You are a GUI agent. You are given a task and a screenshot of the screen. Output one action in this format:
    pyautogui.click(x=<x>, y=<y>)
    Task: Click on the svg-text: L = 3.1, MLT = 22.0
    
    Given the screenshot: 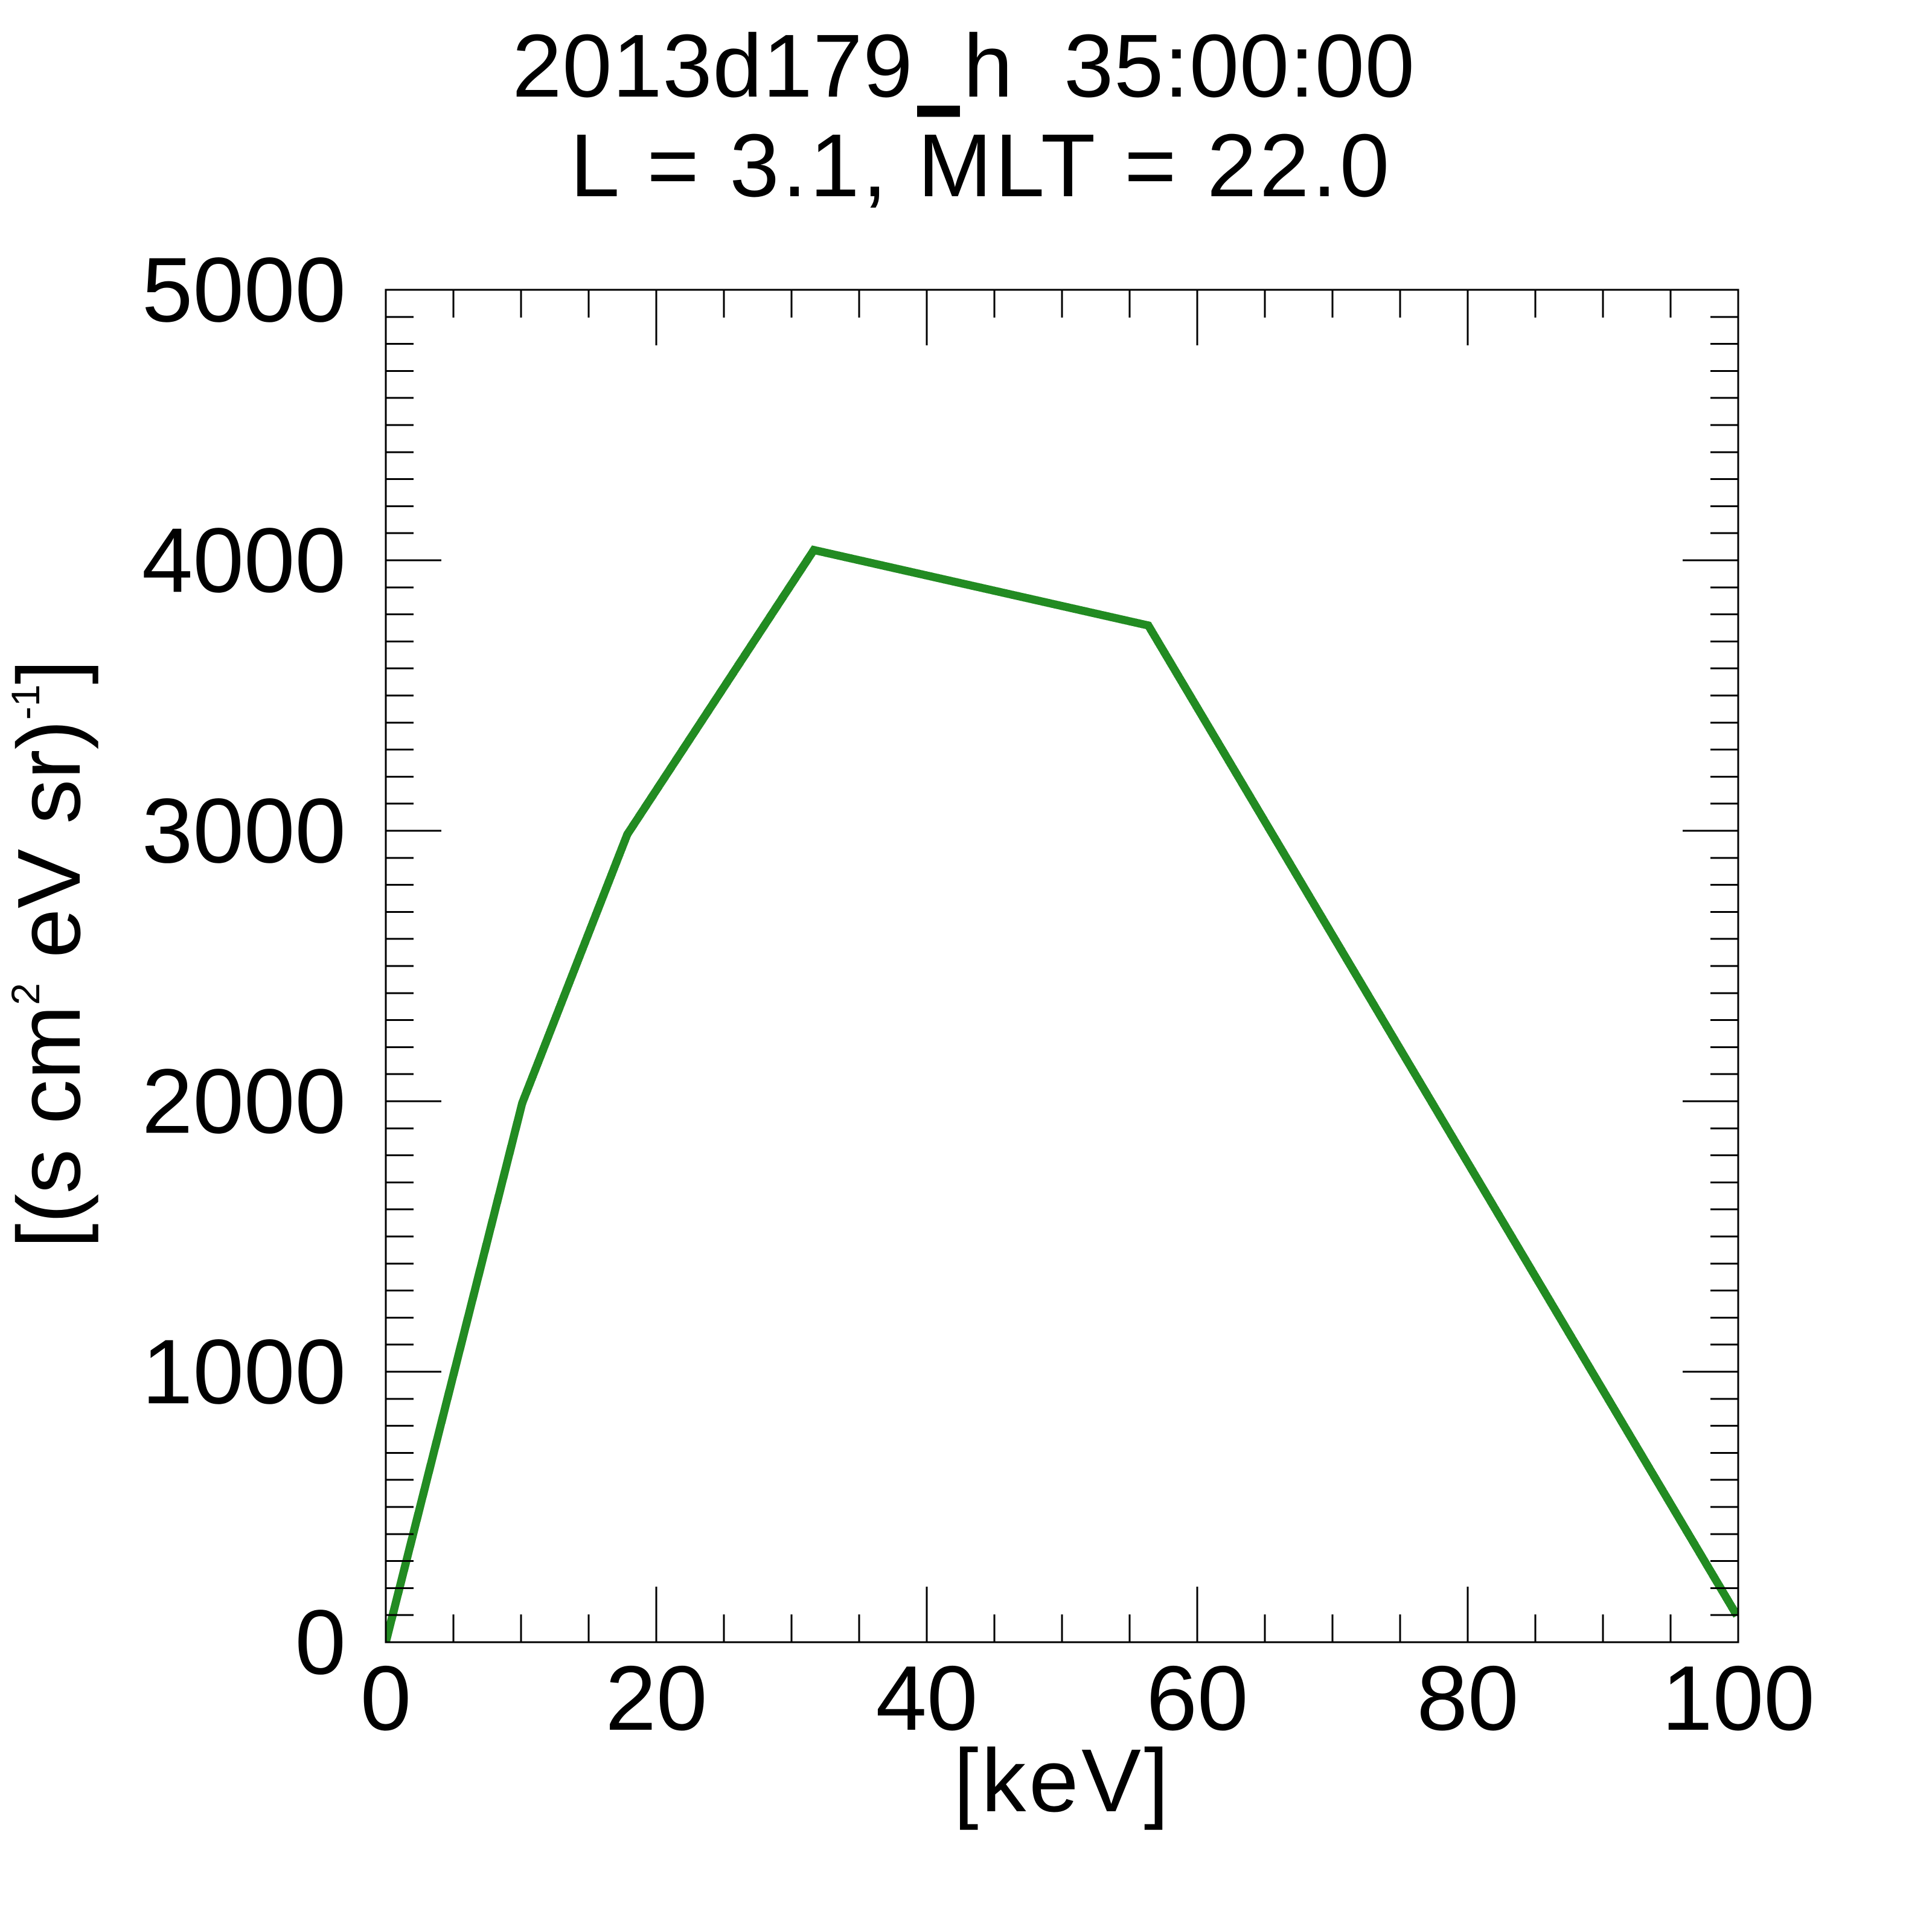 What is the action you would take?
    pyautogui.click(x=981, y=166)
    